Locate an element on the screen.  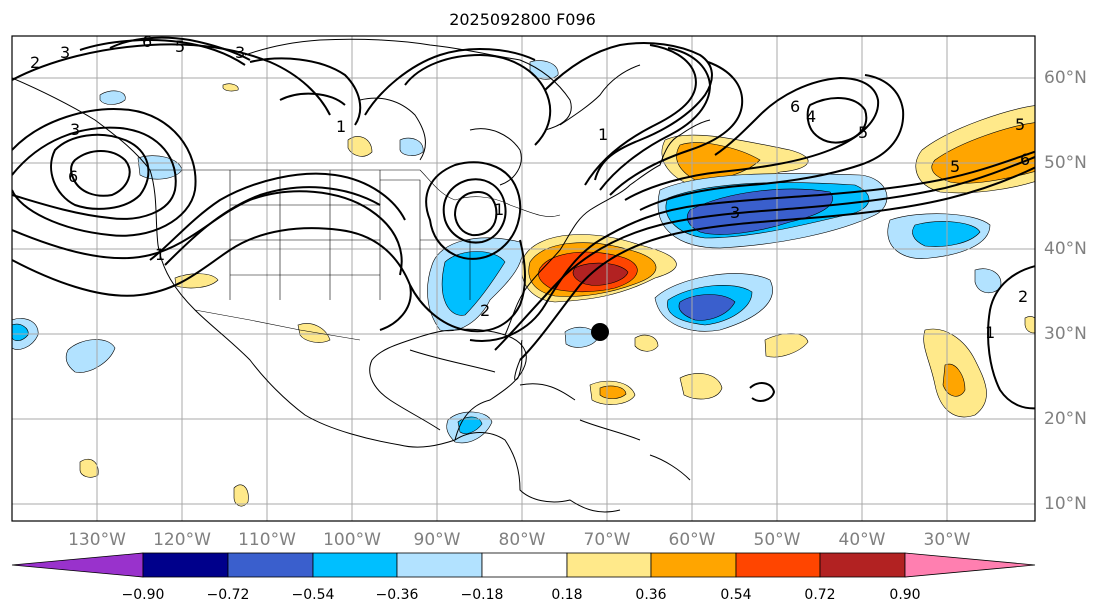
contour-label: 4 is located at coordinates (811, 116).